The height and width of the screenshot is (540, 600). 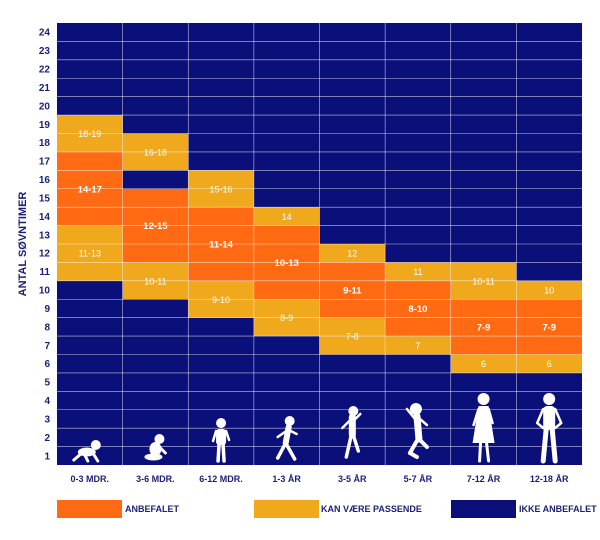 What do you see at coordinates (352, 337) in the screenshot?
I see `bar-label-lower-4: 7-8` at bounding box center [352, 337].